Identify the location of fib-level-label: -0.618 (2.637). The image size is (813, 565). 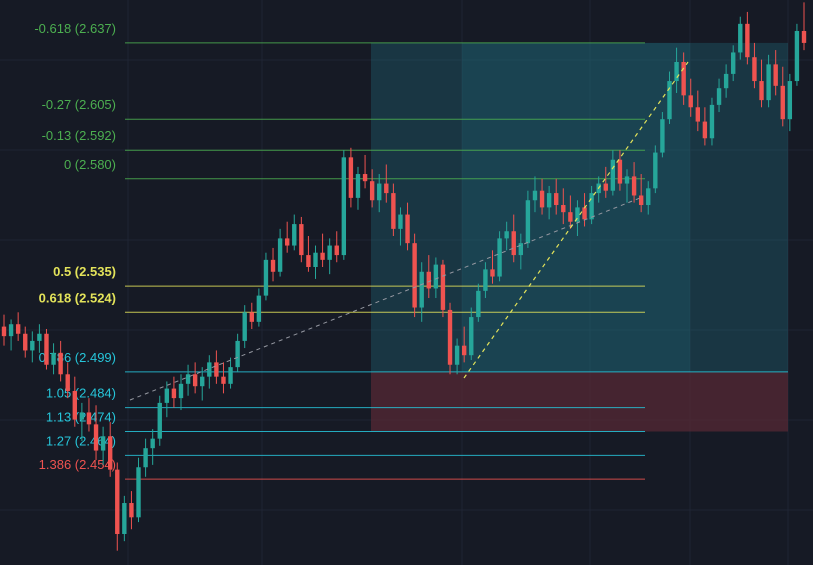
(75, 28).